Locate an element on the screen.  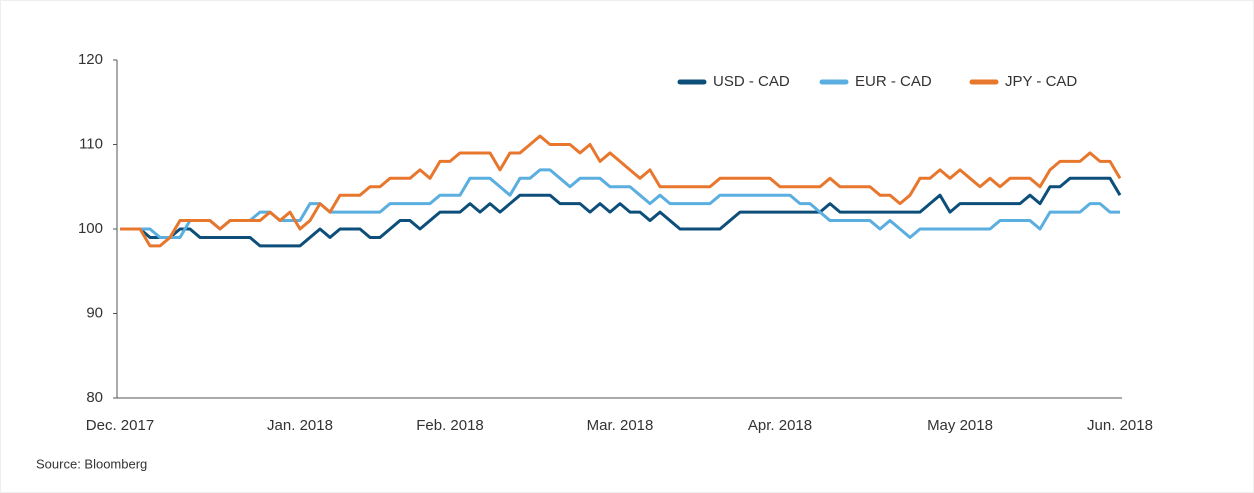
x-tick-label: Mar. 2018 is located at coordinates (620, 425).